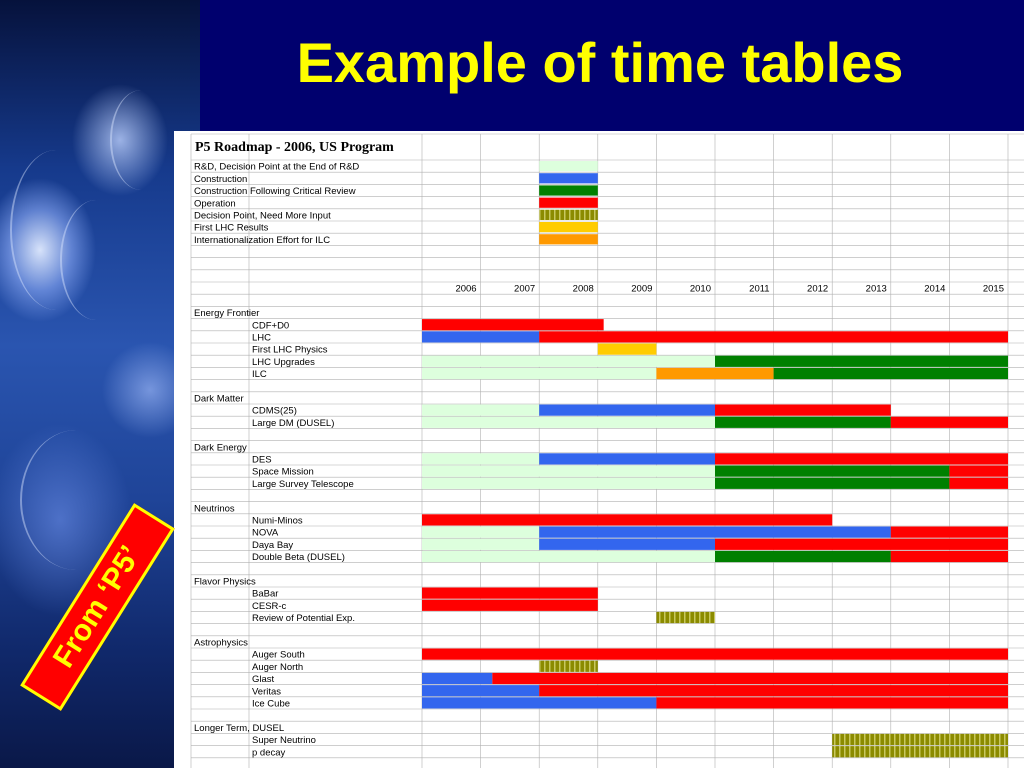 The height and width of the screenshot is (768, 1024). Describe the element at coordinates (239, 728) in the screenshot. I see `section-label: Longer Term, DUSEL` at that location.